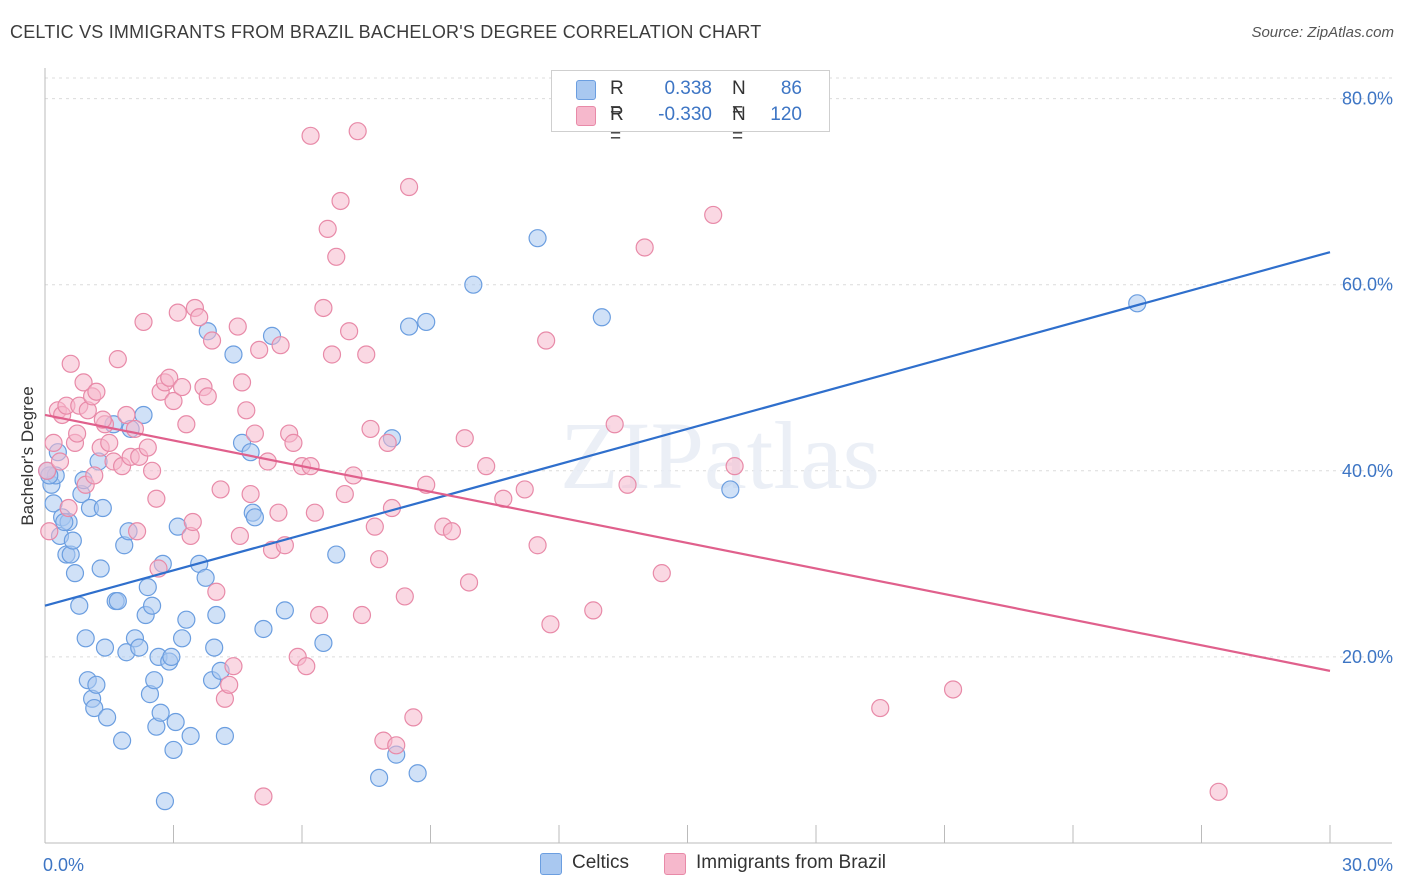 This screenshot has width=1406, height=892. Describe the element at coordinates (688, 88) in the screenshot. I see `legend-r-value: 0.338` at that location.